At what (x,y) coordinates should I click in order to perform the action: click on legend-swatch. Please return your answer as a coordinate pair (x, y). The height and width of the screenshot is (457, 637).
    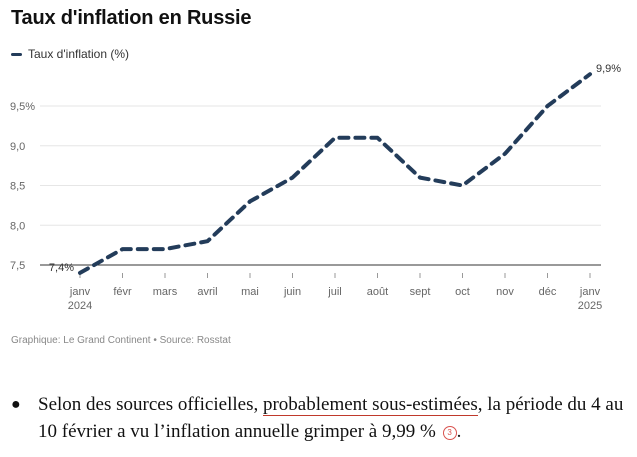
    Looking at the image, I should click on (16, 54).